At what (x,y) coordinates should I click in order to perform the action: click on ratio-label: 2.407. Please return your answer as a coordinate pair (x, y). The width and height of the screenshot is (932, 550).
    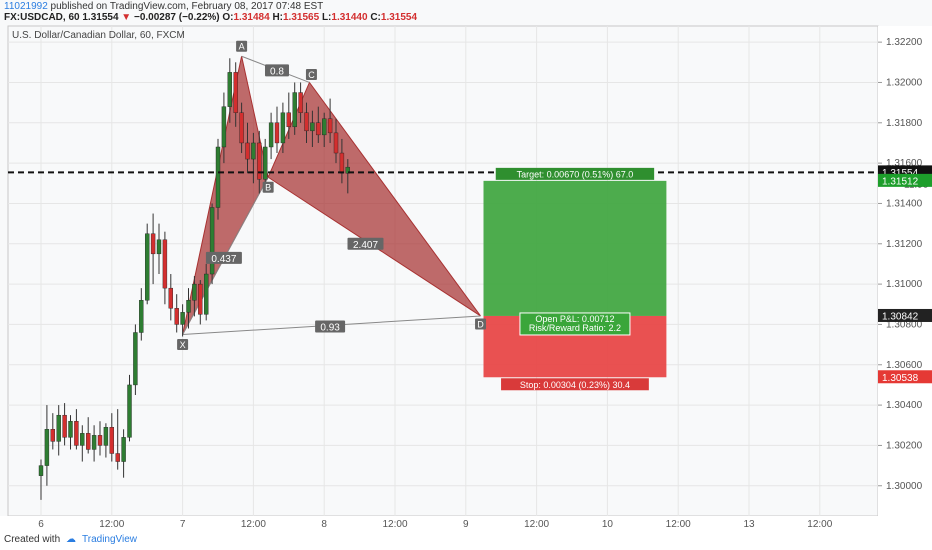
    Looking at the image, I should click on (365, 245).